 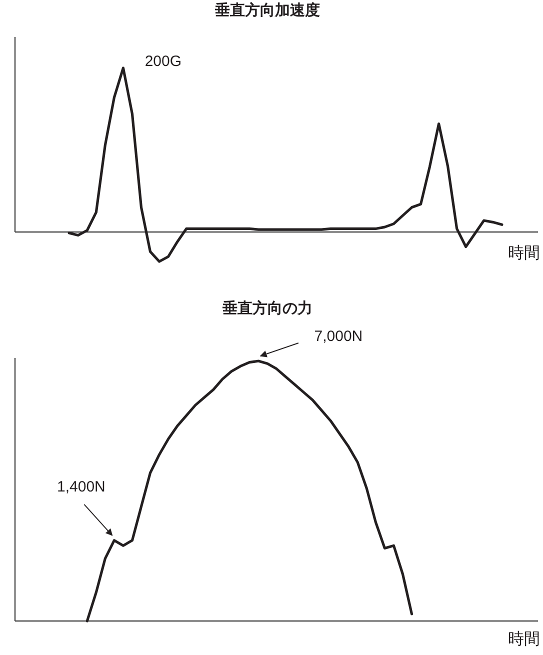 I want to click on annotation: 1,400N, so click(x=81, y=487).